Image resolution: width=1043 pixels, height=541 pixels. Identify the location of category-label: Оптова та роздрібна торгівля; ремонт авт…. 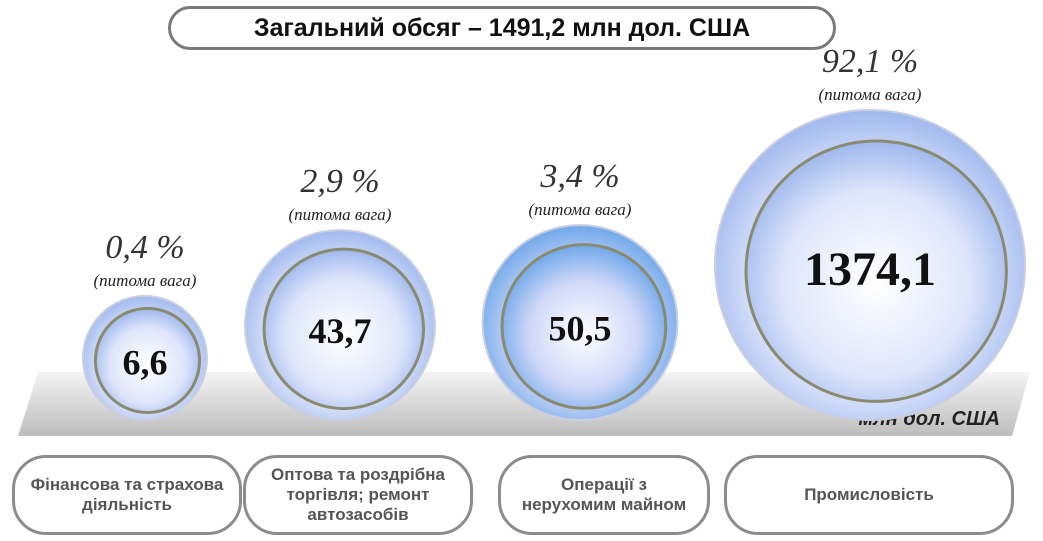
(358, 495).